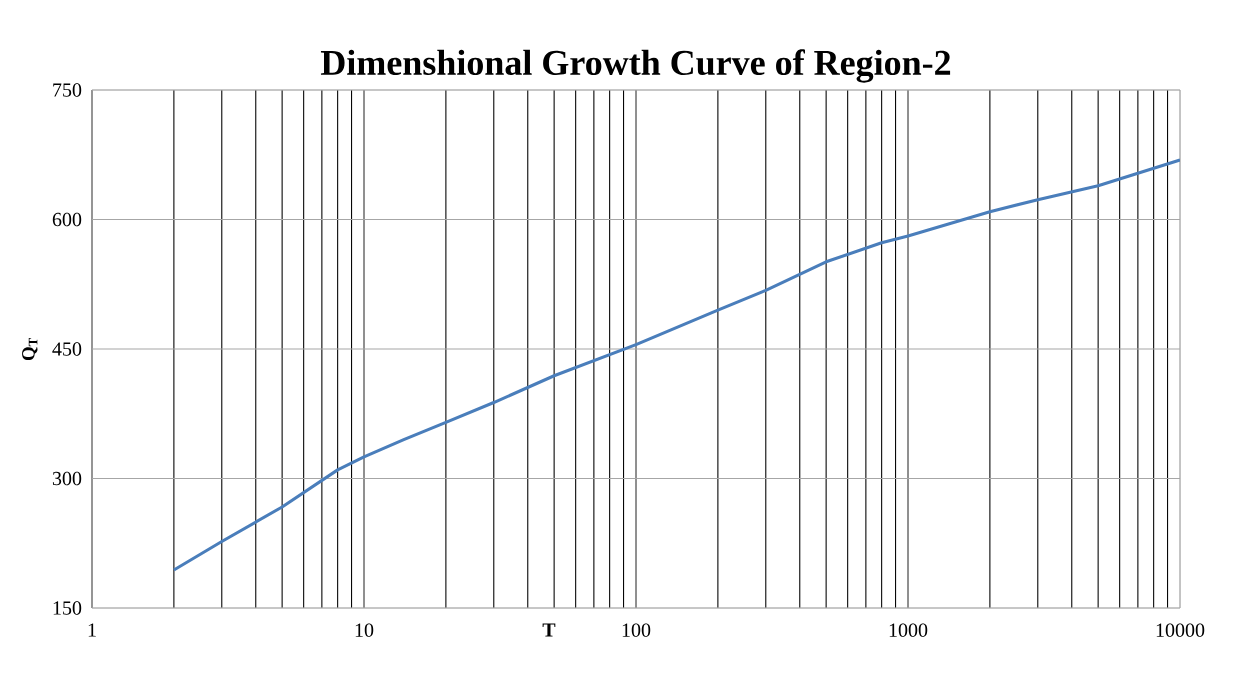  What do you see at coordinates (67, 608) in the screenshot?
I see `y-tick-label: 150` at bounding box center [67, 608].